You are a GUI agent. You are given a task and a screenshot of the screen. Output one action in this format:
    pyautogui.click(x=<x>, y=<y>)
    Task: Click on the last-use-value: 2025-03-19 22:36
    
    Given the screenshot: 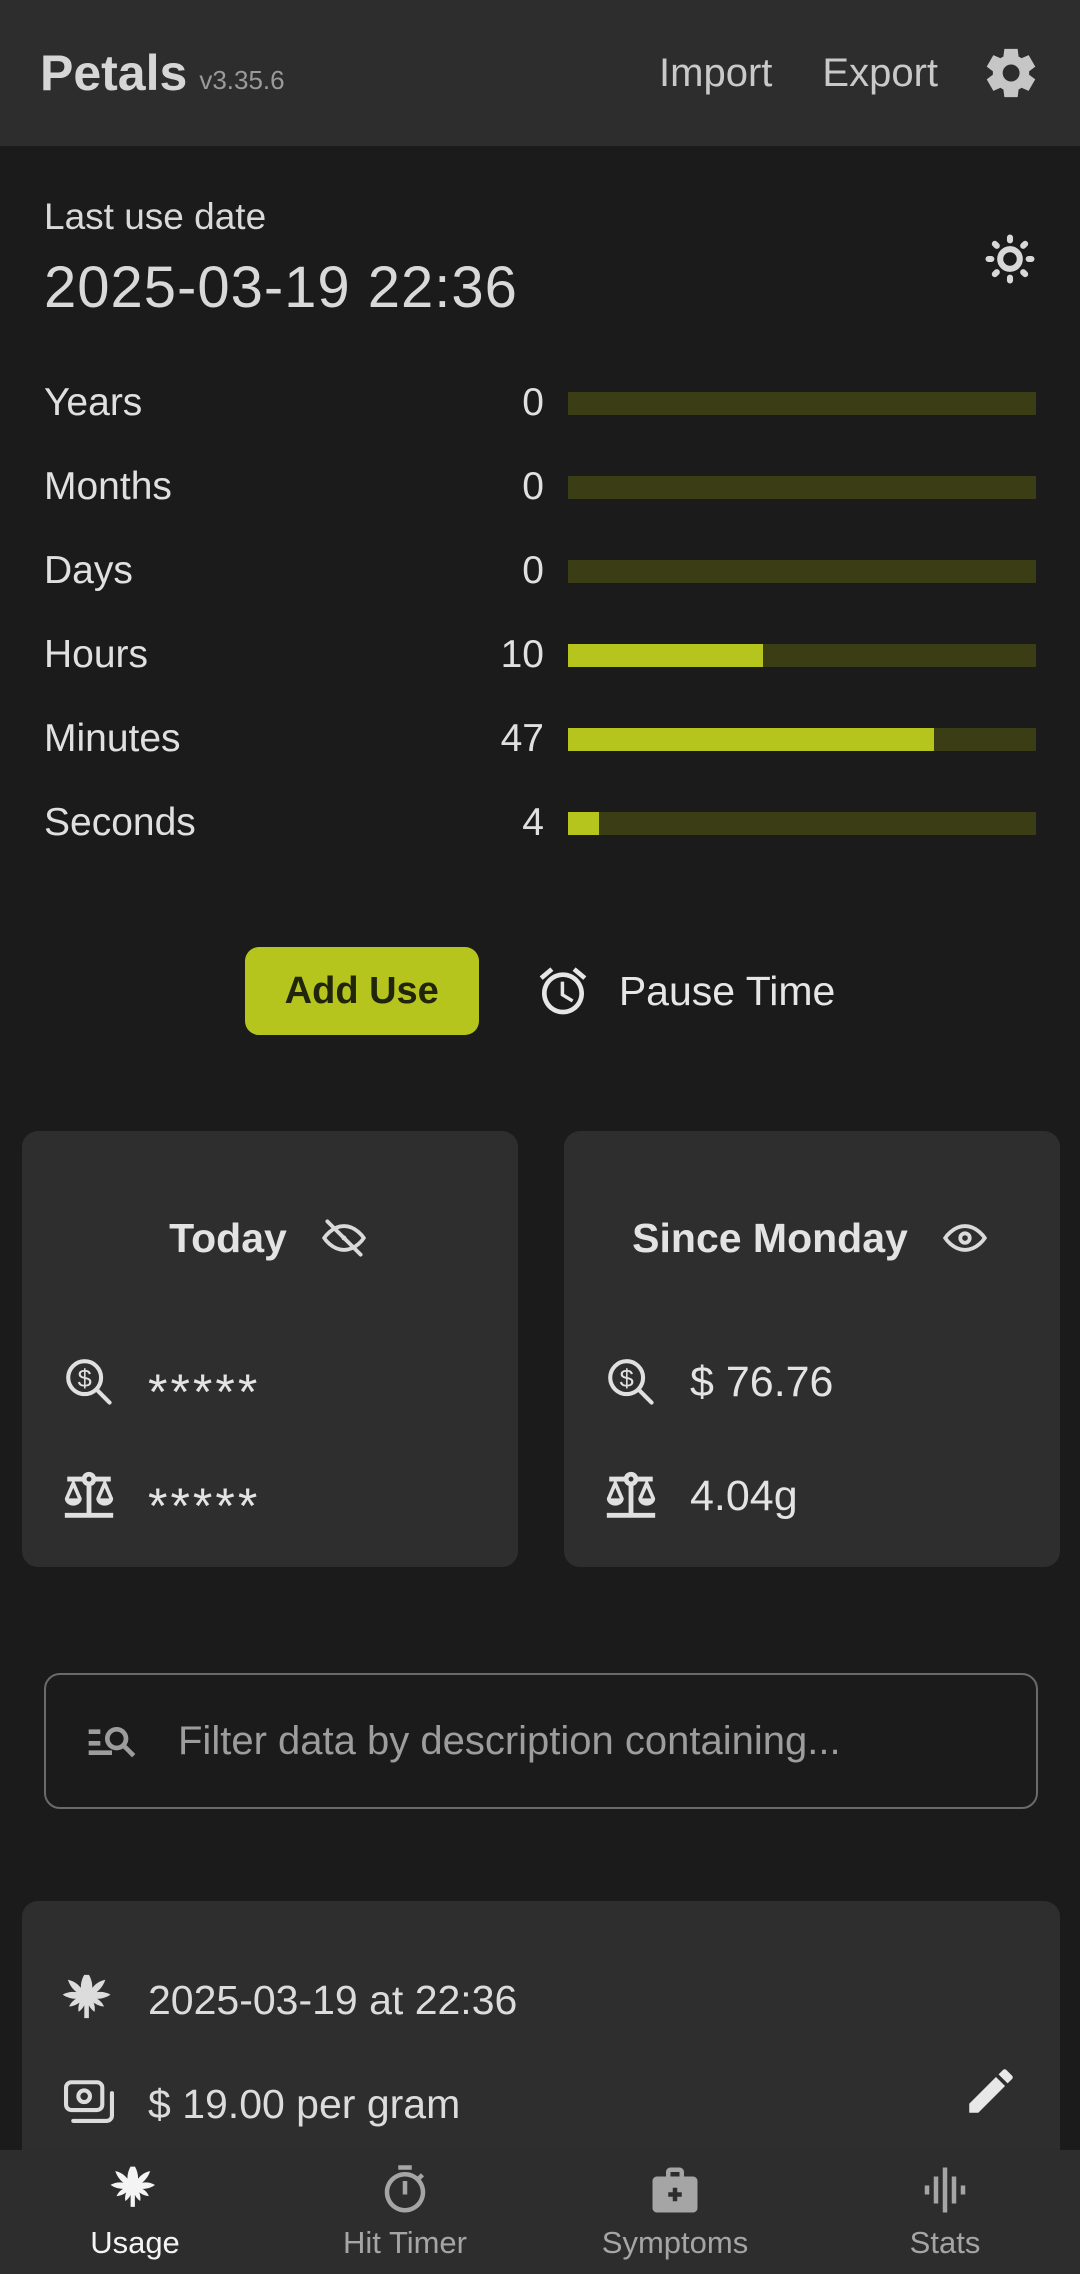 What is the action you would take?
    pyautogui.click(x=281, y=287)
    